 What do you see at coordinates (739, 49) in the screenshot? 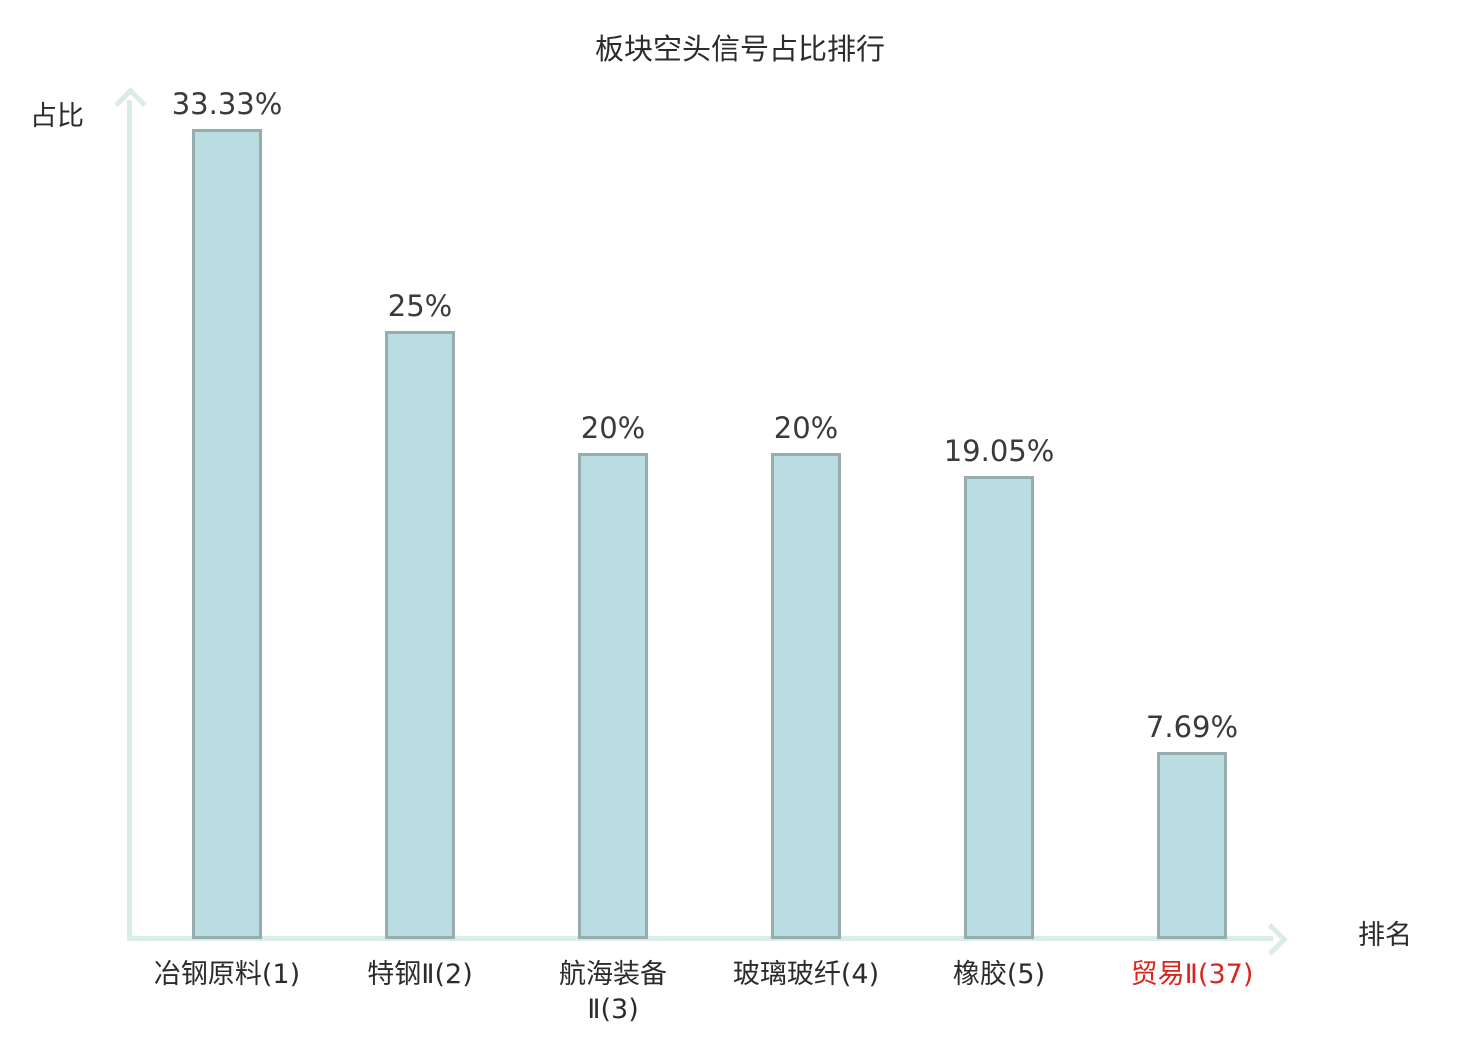
I see `chart-title: 板块空头信号占比排行` at bounding box center [739, 49].